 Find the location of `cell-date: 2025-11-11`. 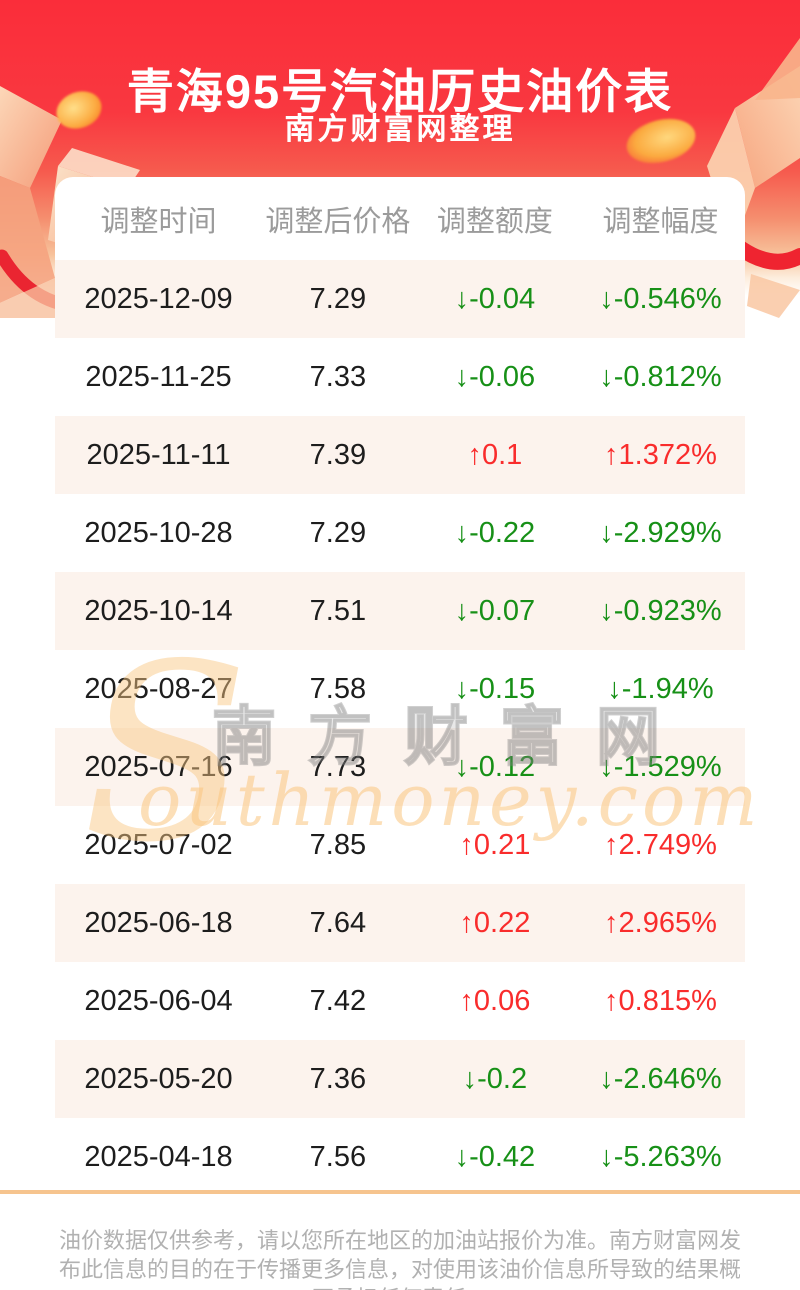

cell-date: 2025-11-11 is located at coordinates (158, 454).